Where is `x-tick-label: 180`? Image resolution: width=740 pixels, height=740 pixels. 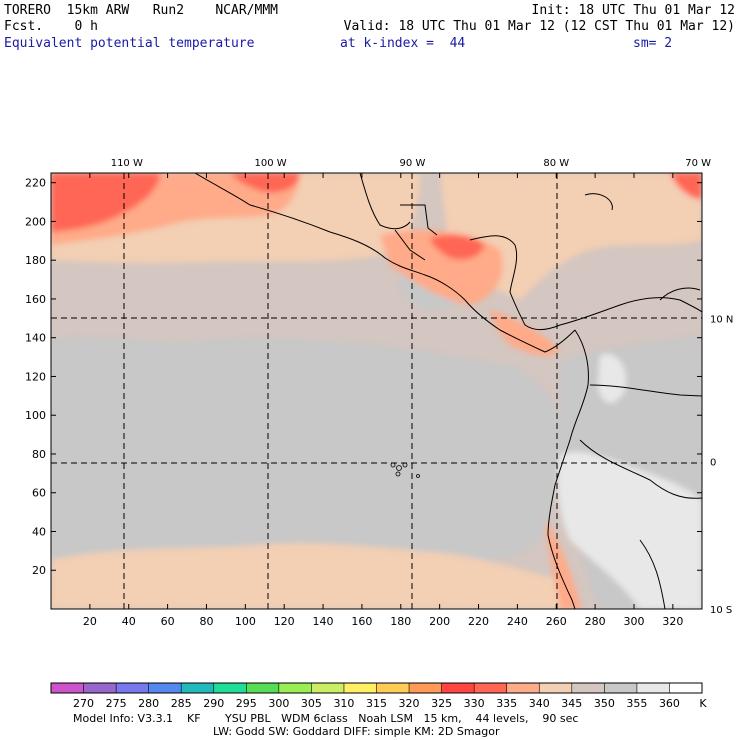 x-tick-label: 180 is located at coordinates (400, 621).